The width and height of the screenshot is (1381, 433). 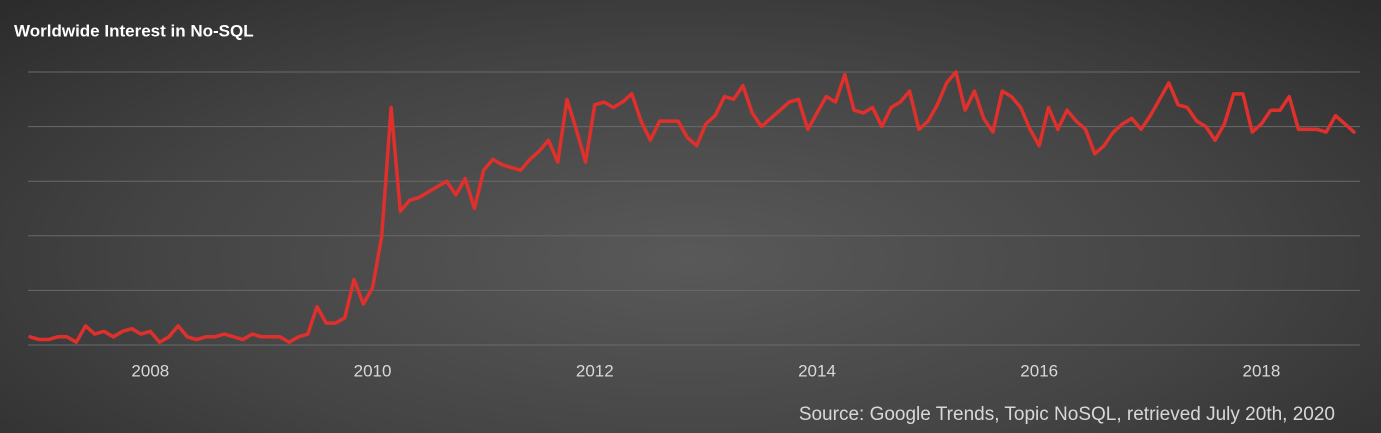 What do you see at coordinates (1039, 370) in the screenshot?
I see `x-tick-label: 2016` at bounding box center [1039, 370].